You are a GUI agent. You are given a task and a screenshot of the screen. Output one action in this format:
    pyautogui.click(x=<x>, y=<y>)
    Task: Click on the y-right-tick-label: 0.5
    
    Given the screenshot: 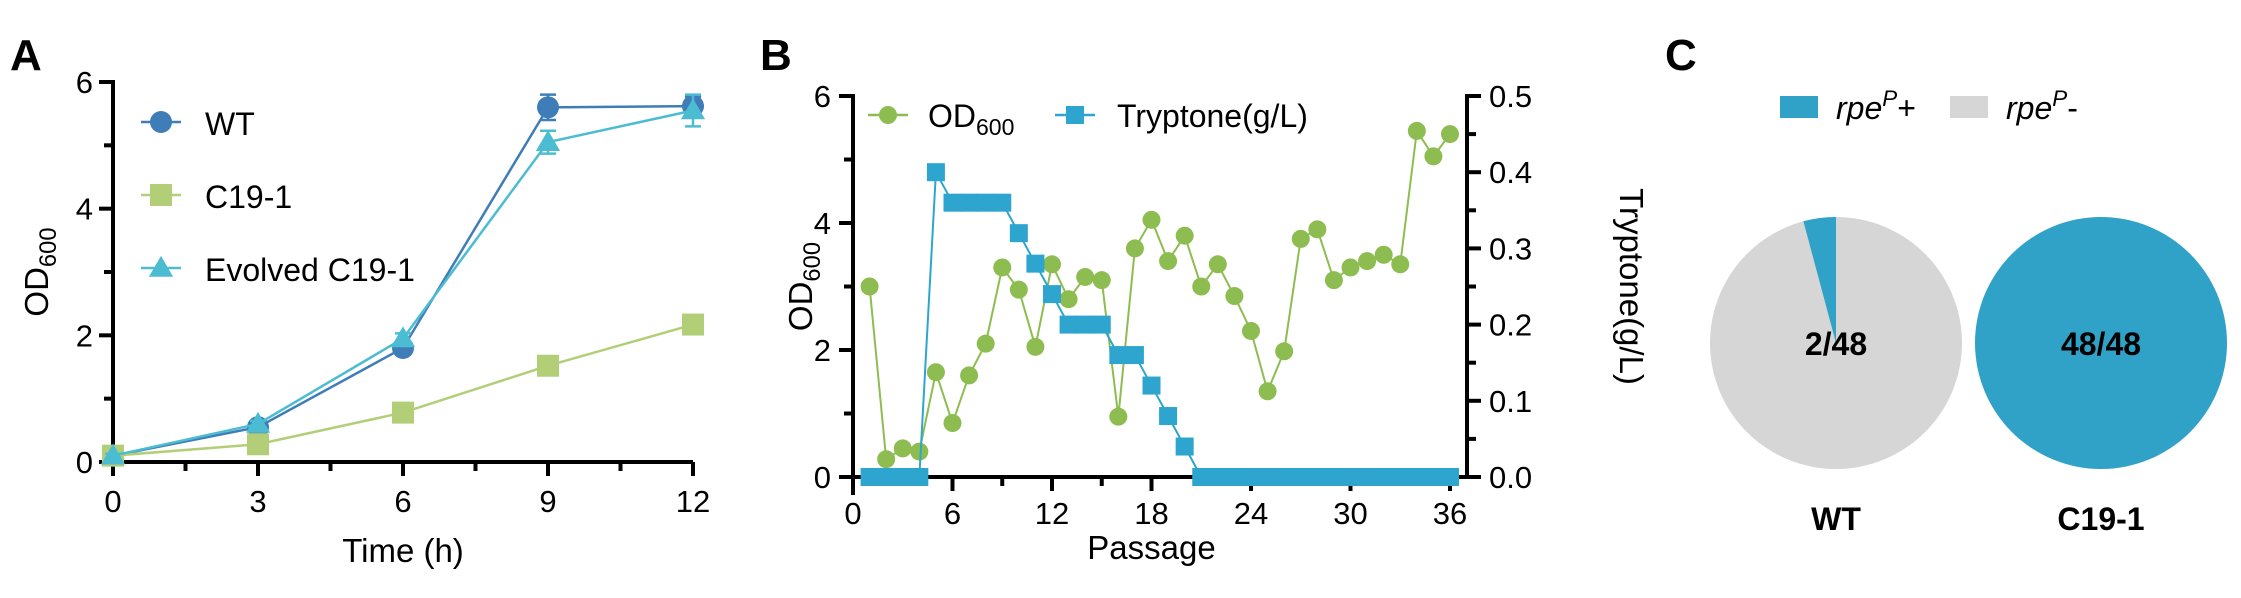 What is the action you would take?
    pyautogui.click(x=1510, y=96)
    